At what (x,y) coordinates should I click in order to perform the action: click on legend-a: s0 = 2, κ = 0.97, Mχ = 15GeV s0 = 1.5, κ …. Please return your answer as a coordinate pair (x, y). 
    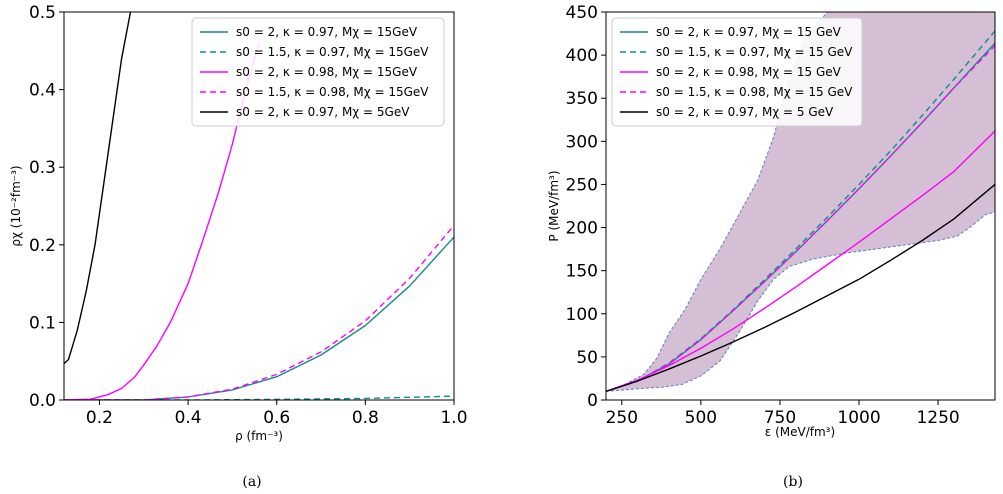
    Looking at the image, I should click on (318, 72).